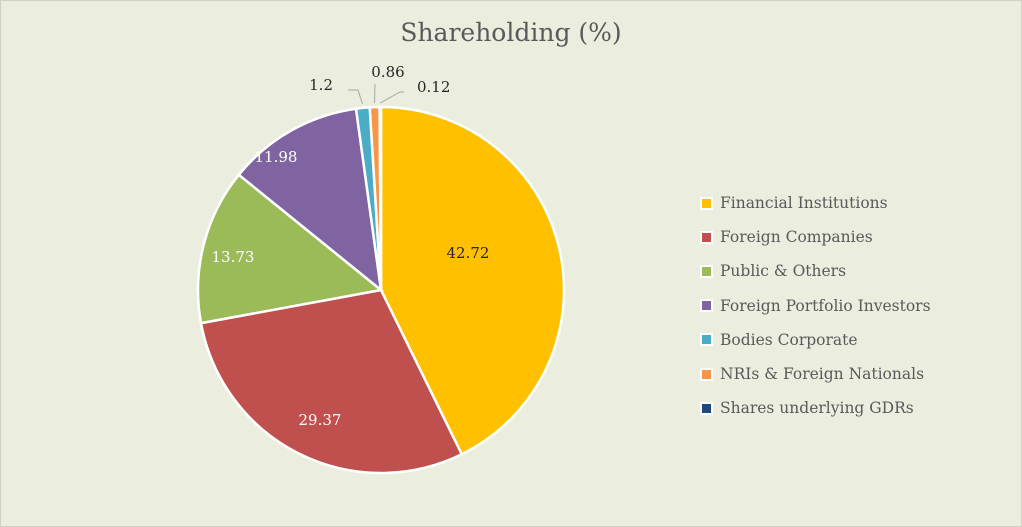 Image resolution: width=1022 pixels, height=527 pixels. I want to click on legend-label: NRIs & Foreign Nationals, so click(822, 374).